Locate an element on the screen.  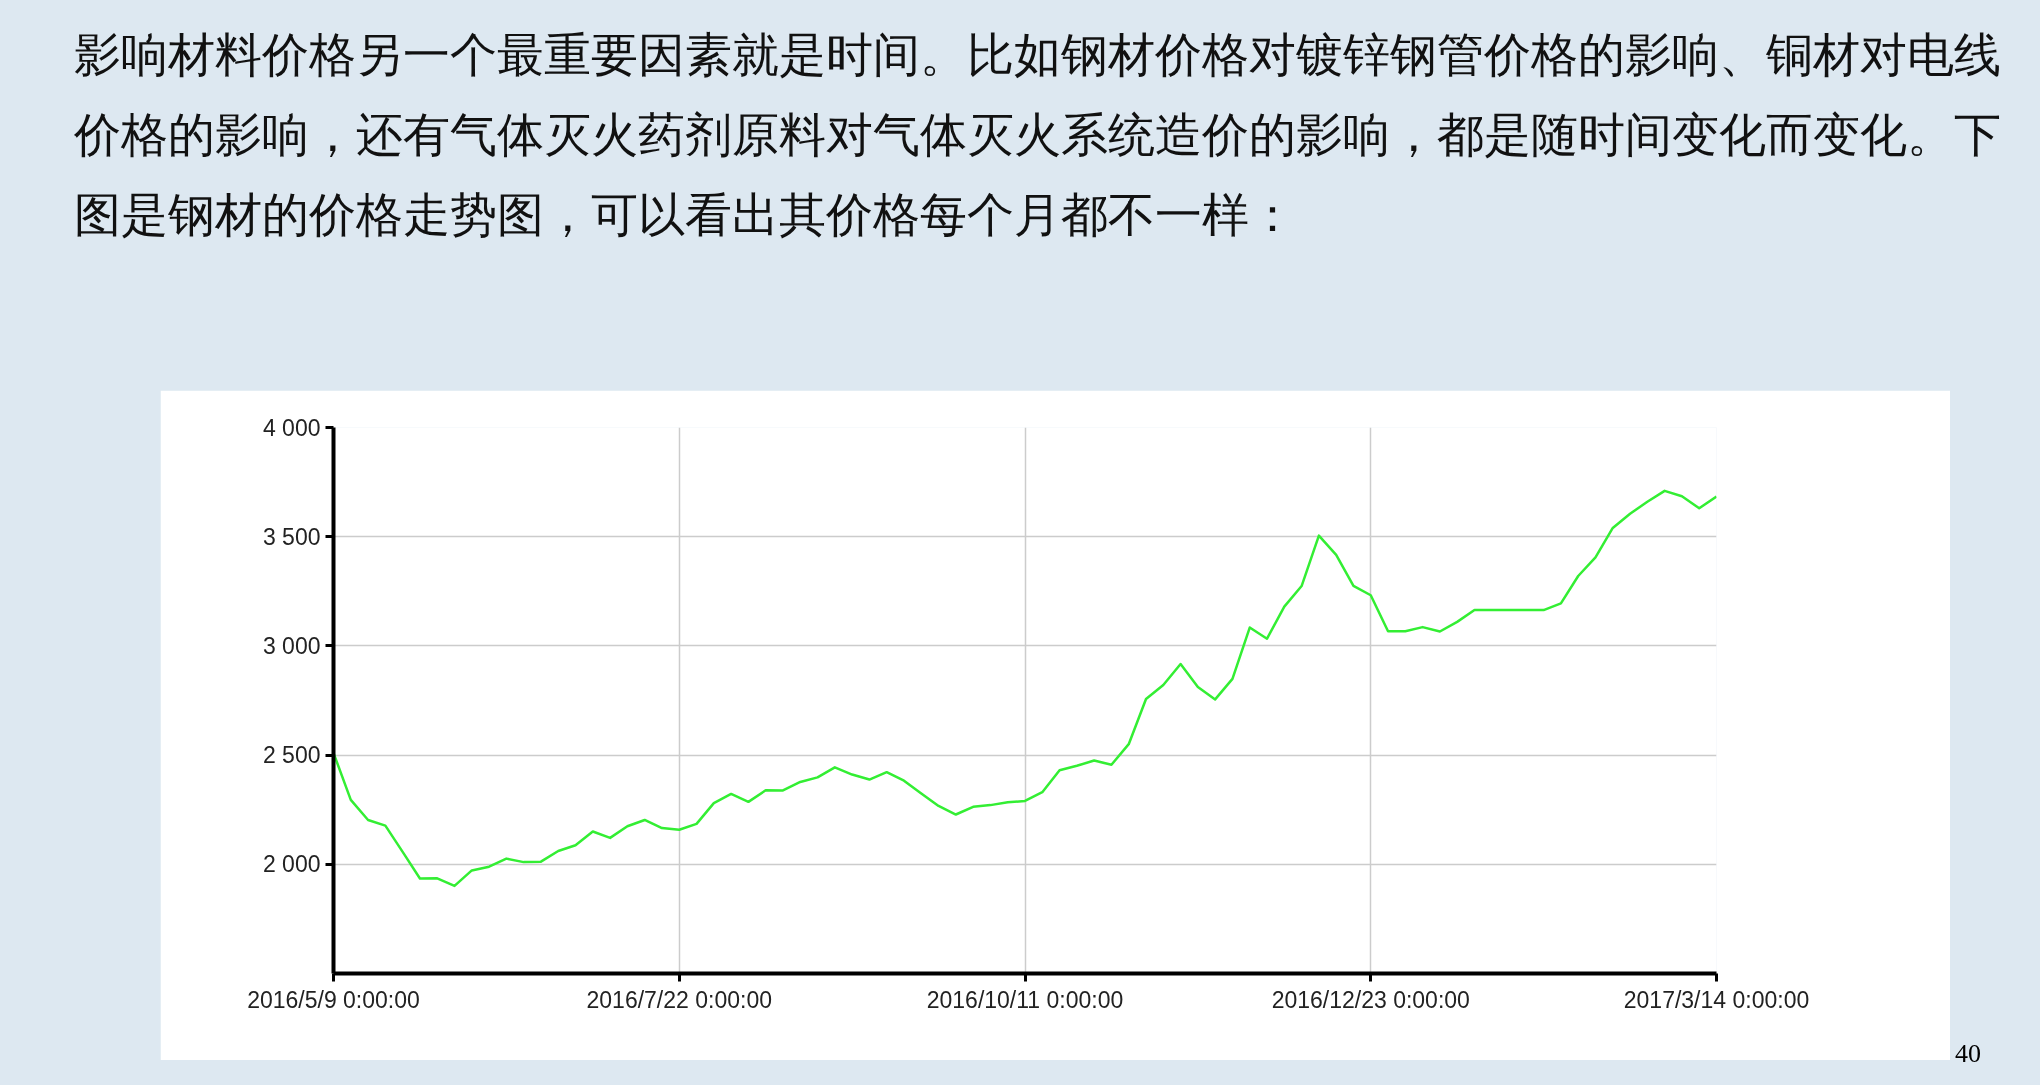
y-tick-label: 2 000 is located at coordinates (291, 864).